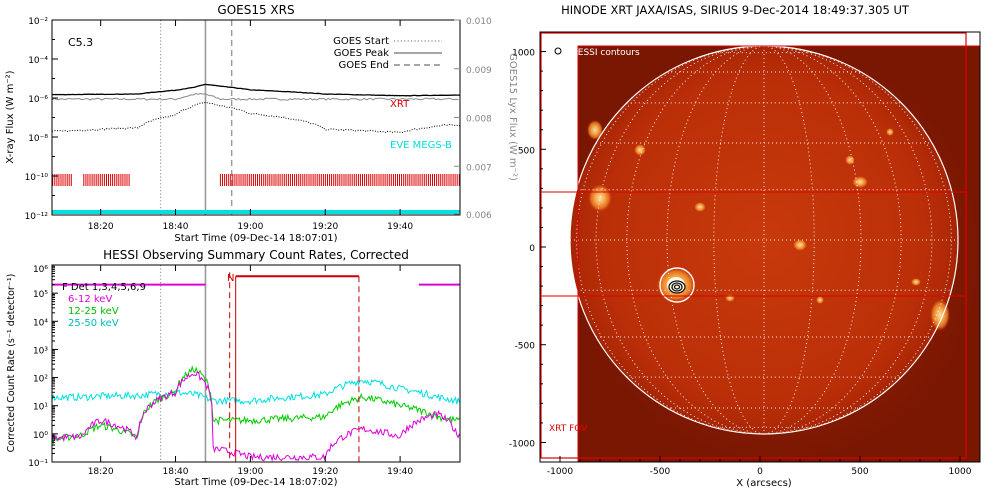 This screenshot has height=504, width=1000. Describe the element at coordinates (176, 227) in the screenshot. I see `goes-x-tick-label: 18:40` at that location.